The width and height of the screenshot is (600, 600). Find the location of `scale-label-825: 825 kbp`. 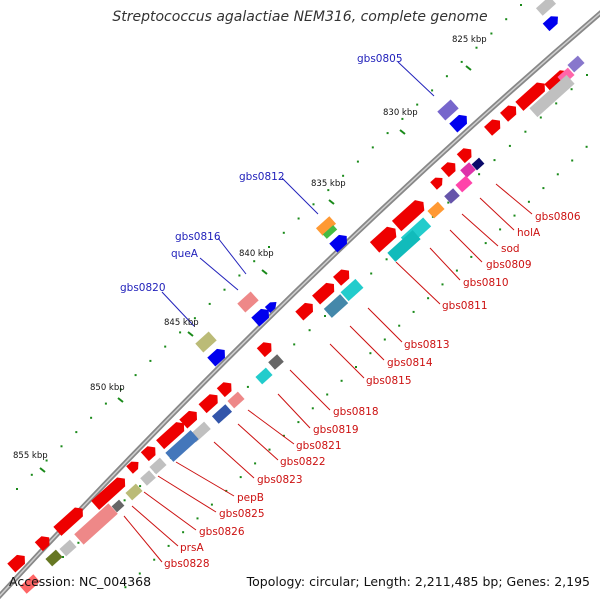

scale-label-825: 825 kbp is located at coordinates (469, 40).